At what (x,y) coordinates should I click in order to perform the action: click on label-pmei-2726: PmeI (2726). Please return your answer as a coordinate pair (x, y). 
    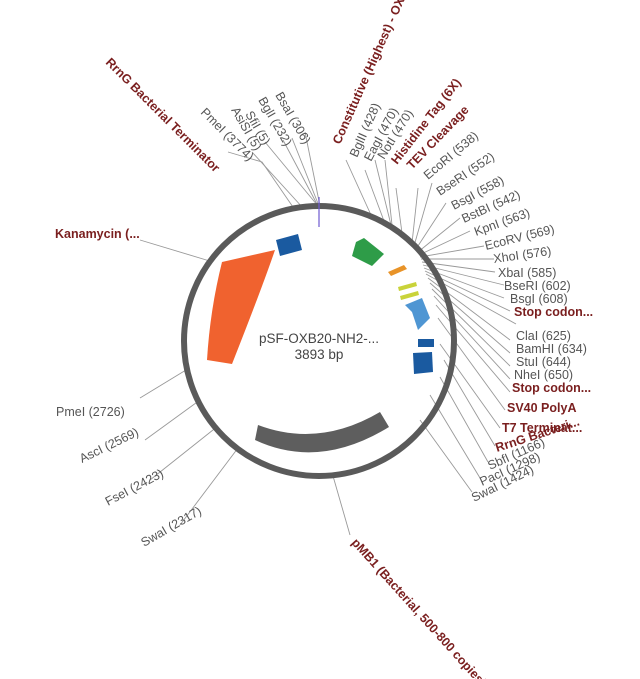
    Looking at the image, I should click on (90, 412).